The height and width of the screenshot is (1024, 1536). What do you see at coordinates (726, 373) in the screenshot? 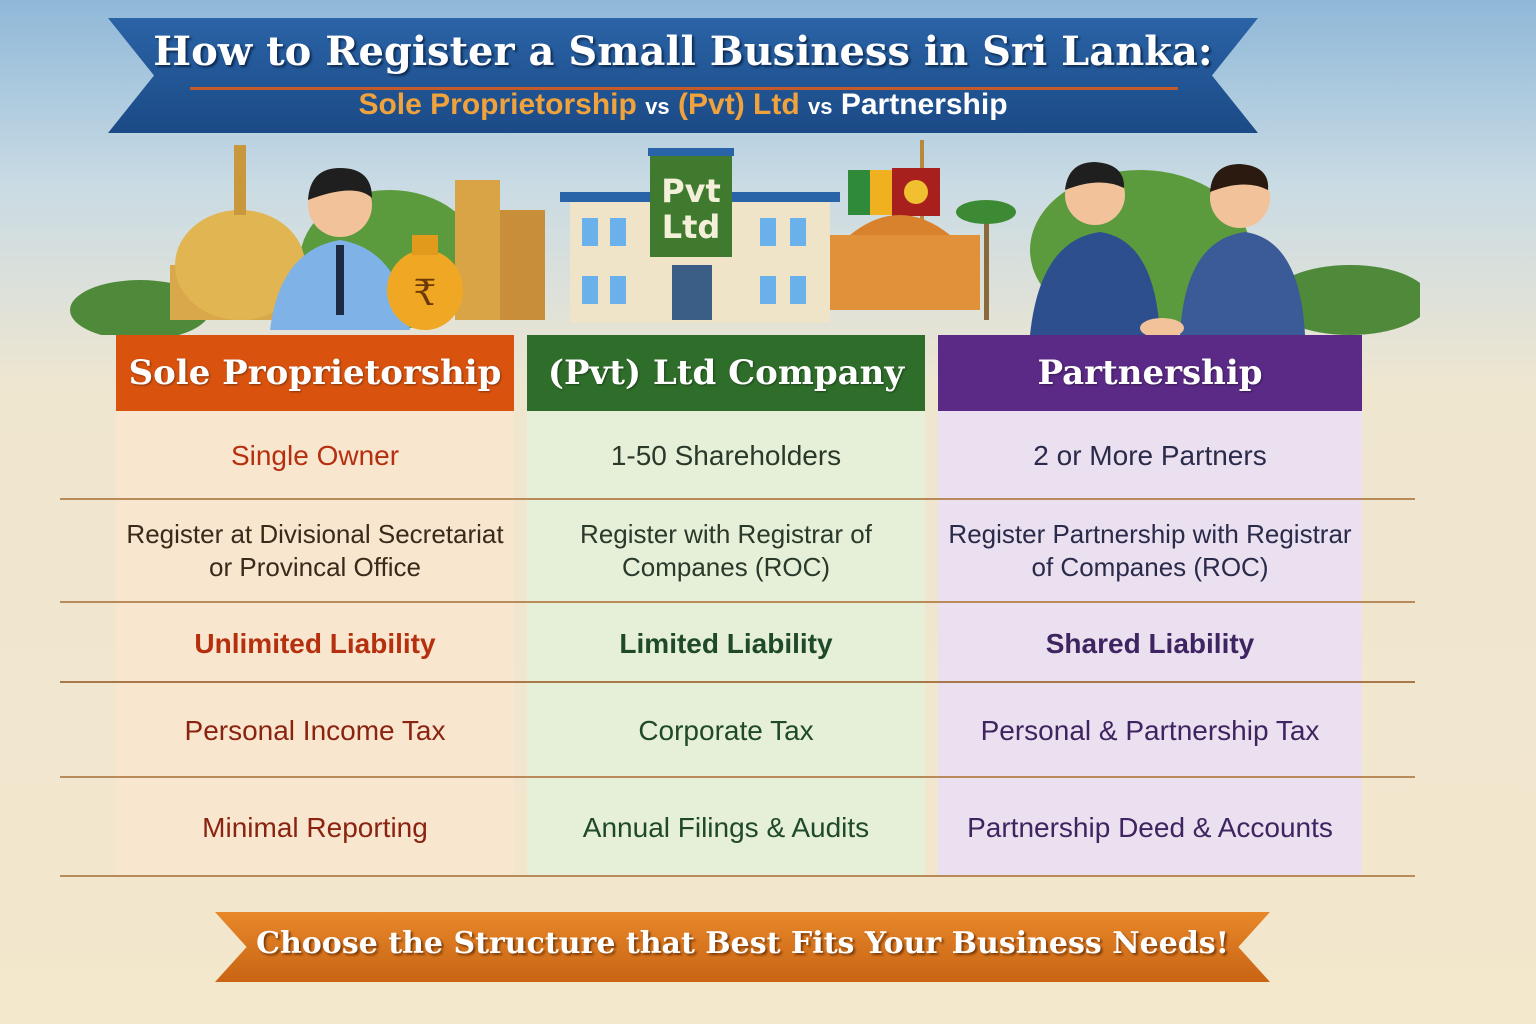
I see `column-header-pvt-ltd: (Pvt) Ltd Company` at bounding box center [726, 373].